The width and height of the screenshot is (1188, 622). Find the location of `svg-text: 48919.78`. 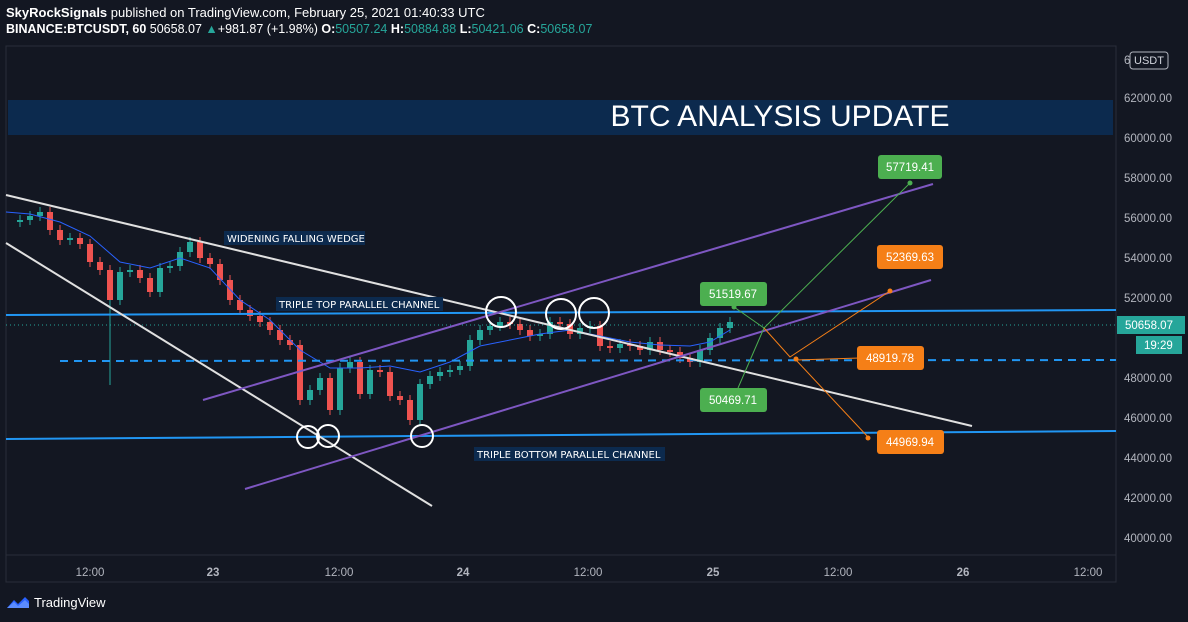

svg-text: 48919.78 is located at coordinates (890, 359).